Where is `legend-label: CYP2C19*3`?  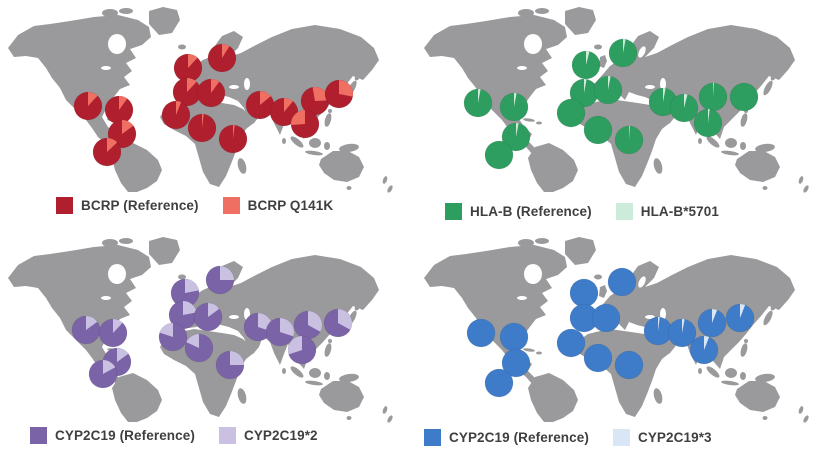
legend-label: CYP2C19*3 is located at coordinates (674, 437).